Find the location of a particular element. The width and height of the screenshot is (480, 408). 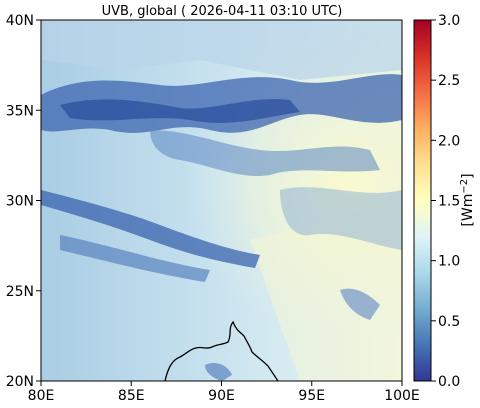

upper-cloud-haze is located at coordinates (221, 50).